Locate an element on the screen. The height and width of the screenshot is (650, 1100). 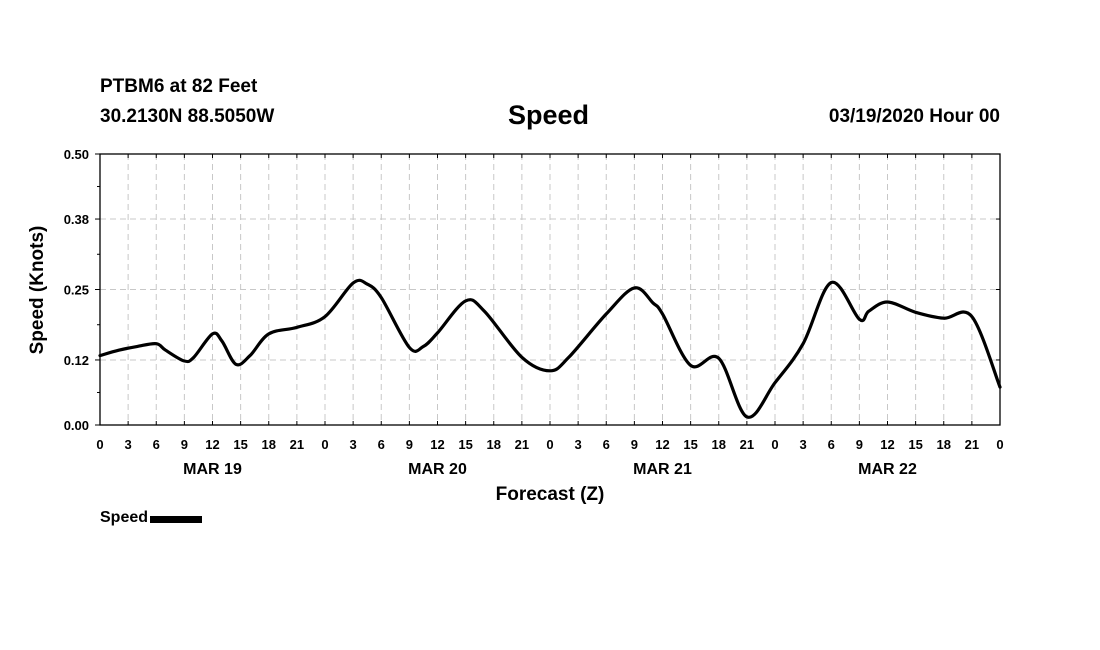
chart-title: Speed is located at coordinates (549, 115).